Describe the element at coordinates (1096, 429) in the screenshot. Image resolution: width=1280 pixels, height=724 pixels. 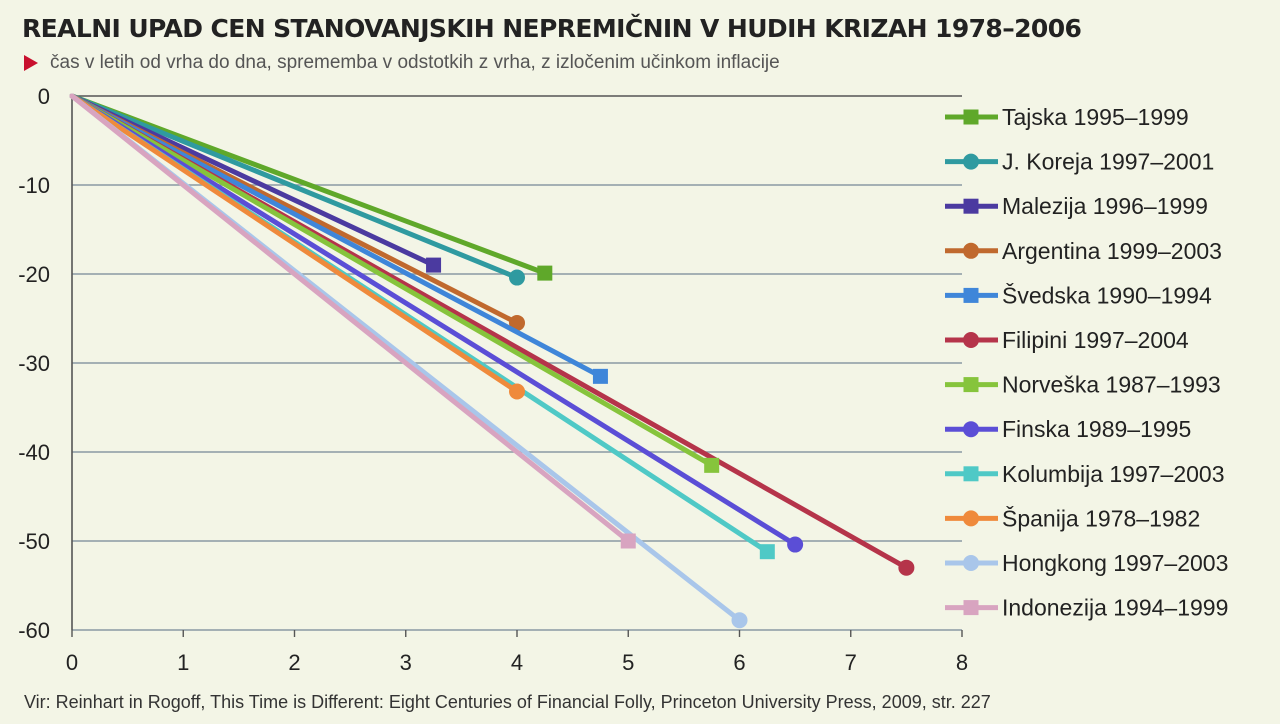
I see `legend-label: Finska 1989–1995` at that location.